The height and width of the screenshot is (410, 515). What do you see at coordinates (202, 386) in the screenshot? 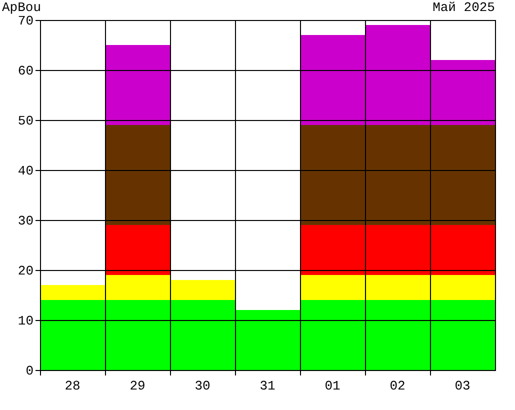
I see `x-tick-label: 30` at bounding box center [202, 386].